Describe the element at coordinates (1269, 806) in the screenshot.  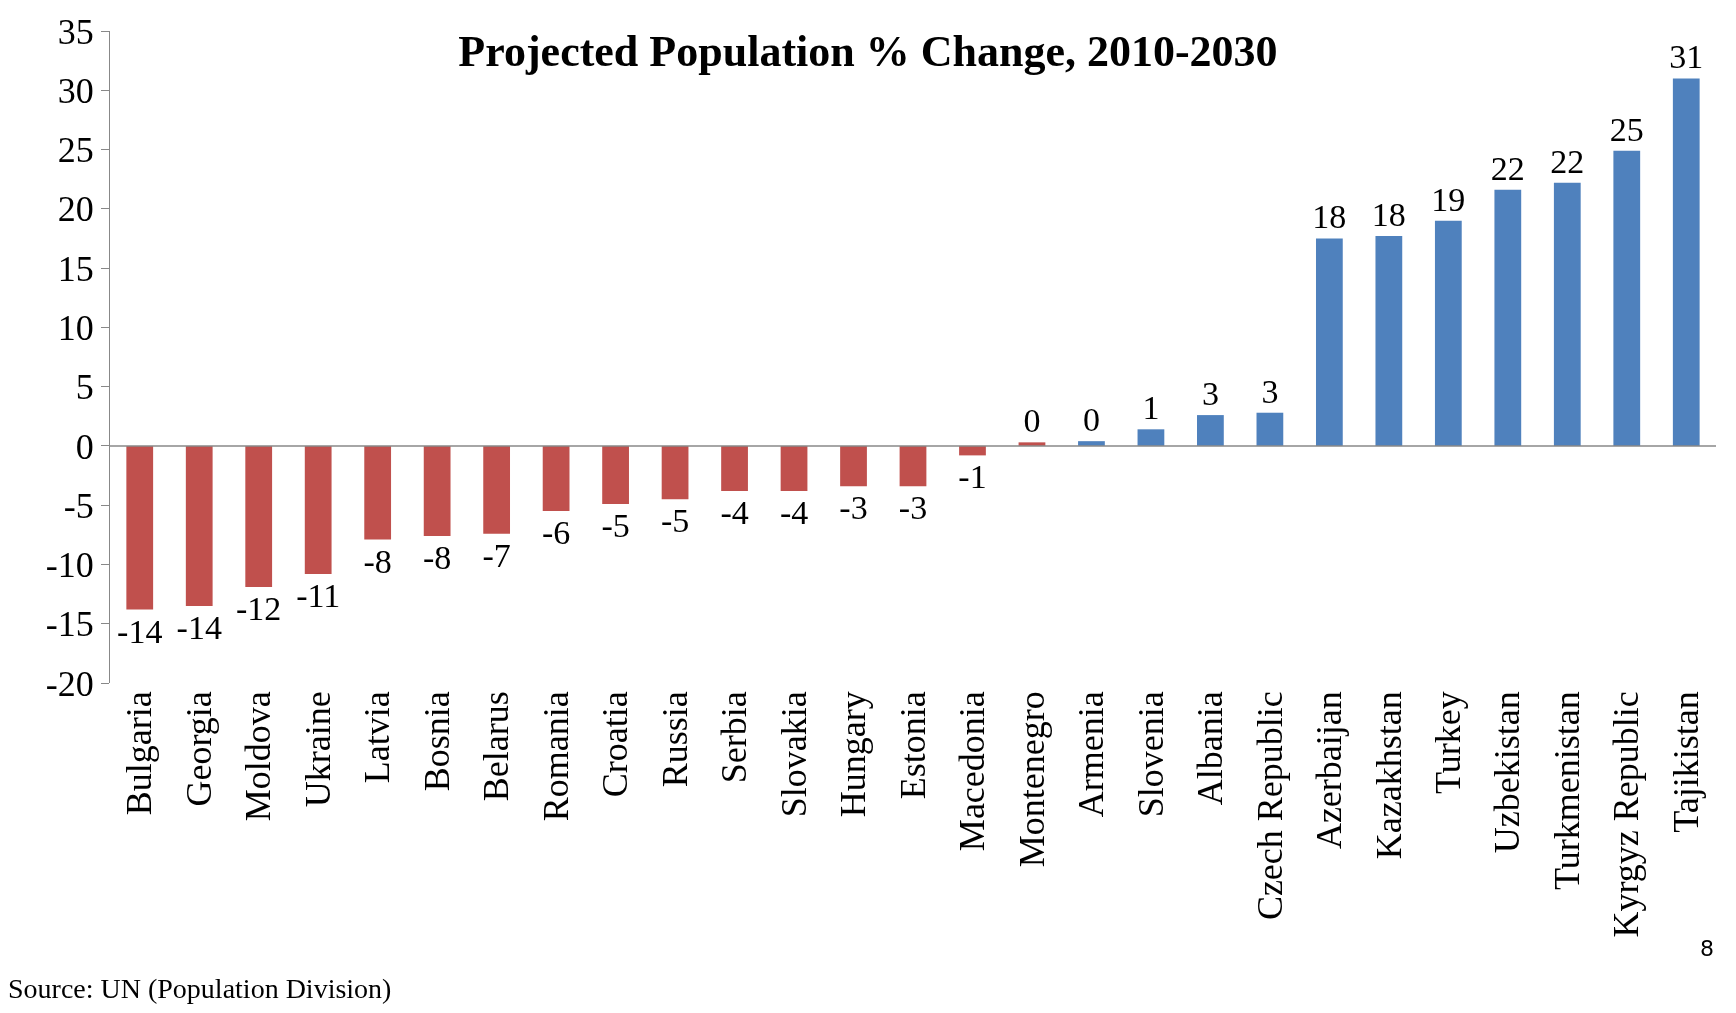
I see `x-tick-label: Czech Republic` at that location.